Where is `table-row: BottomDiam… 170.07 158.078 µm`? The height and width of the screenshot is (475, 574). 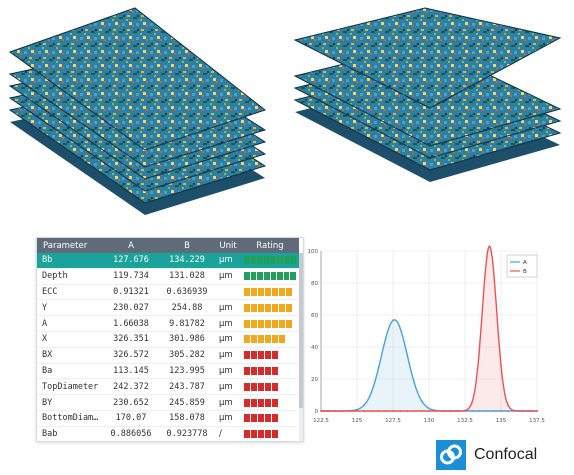 table-row: BottomDiam… 170.07 158.078 µm is located at coordinates (168, 418).